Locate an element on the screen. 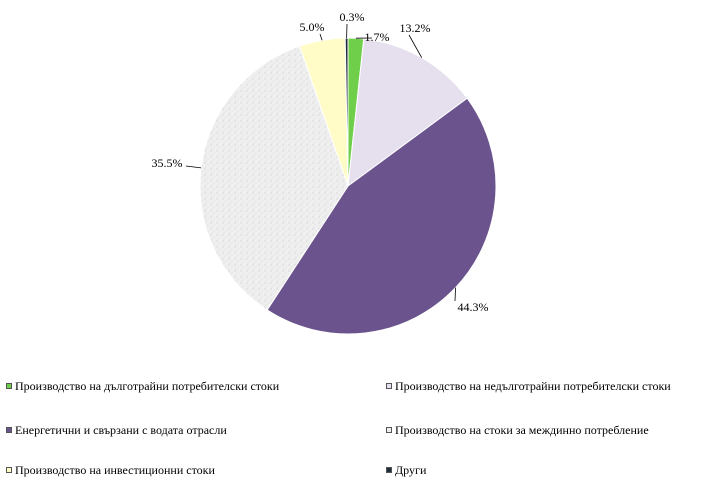  legend-item-3: Енергетични и свързани с водата отрасли is located at coordinates (116, 430).